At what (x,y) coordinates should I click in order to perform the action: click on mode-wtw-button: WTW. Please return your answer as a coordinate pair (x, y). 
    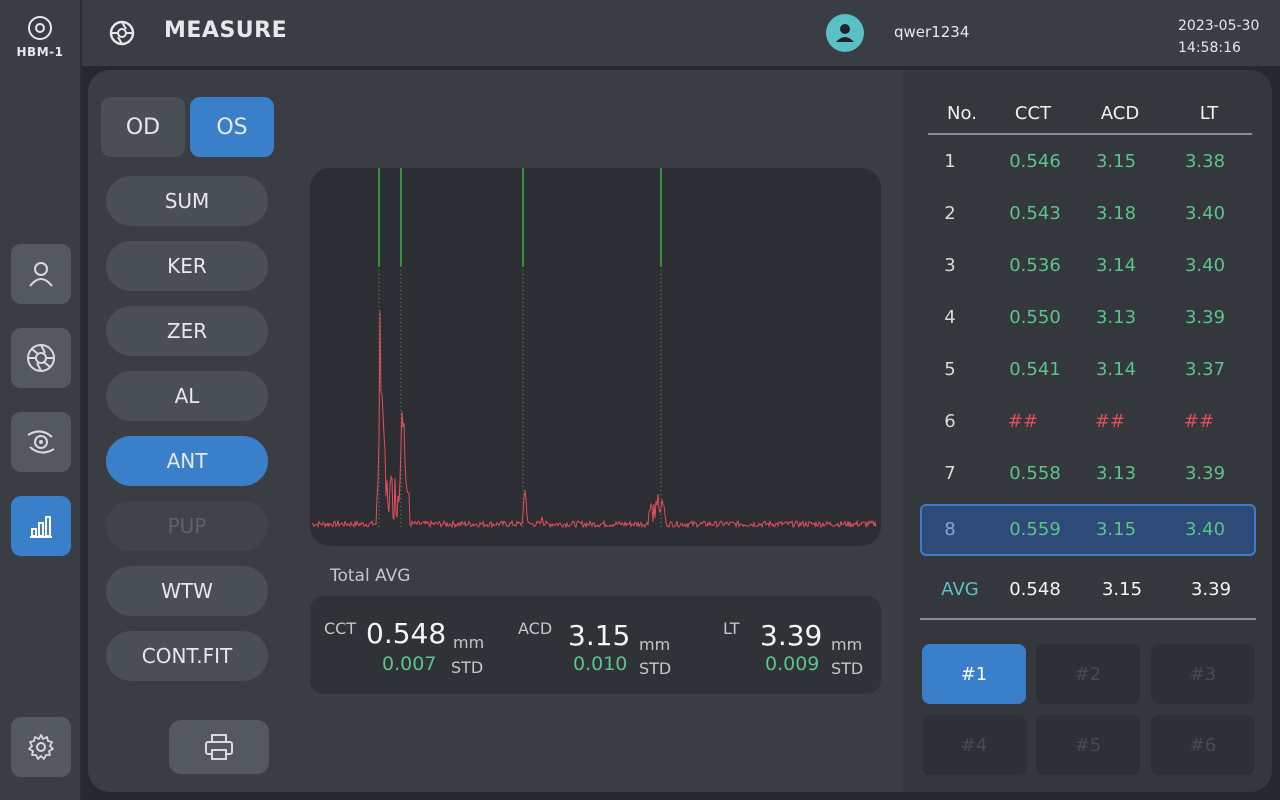
    Looking at the image, I should click on (187, 591).